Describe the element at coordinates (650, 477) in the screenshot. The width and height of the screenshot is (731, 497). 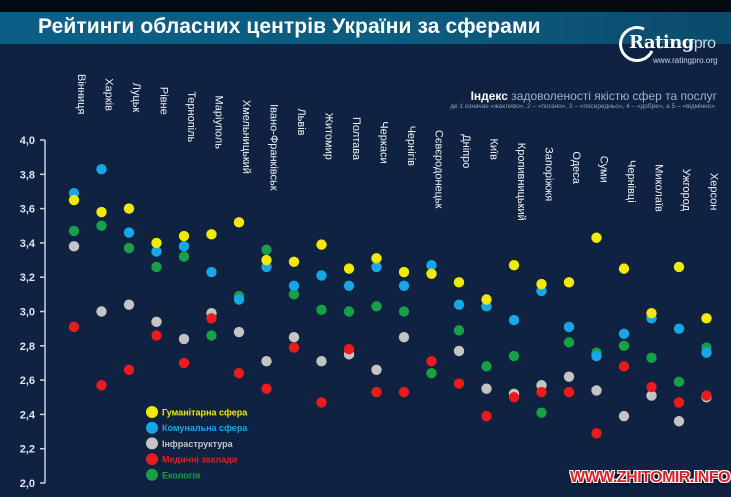
I see `watermark: WWW.ZHITOMIR.INFO` at that location.